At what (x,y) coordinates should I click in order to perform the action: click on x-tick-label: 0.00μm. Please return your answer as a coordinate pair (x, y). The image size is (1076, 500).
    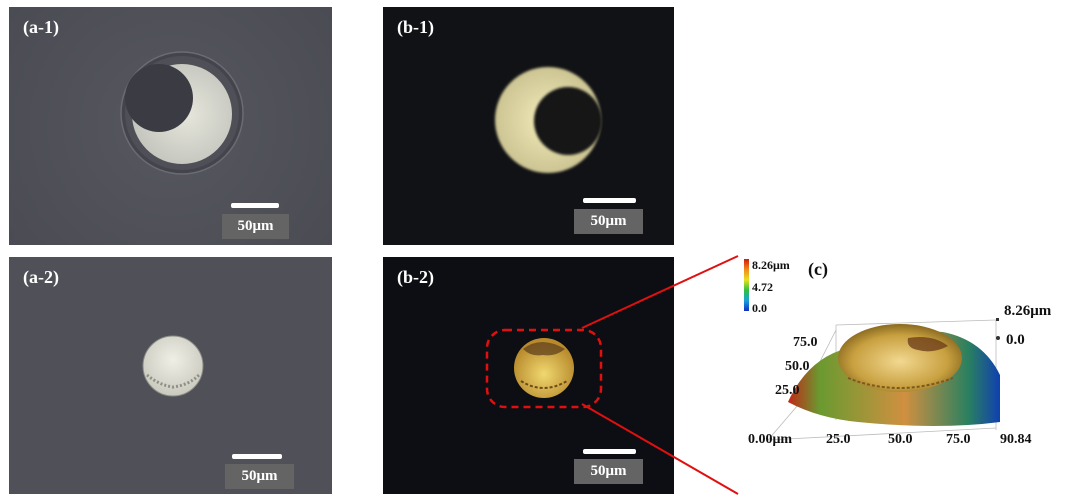
    Looking at the image, I should click on (770, 439).